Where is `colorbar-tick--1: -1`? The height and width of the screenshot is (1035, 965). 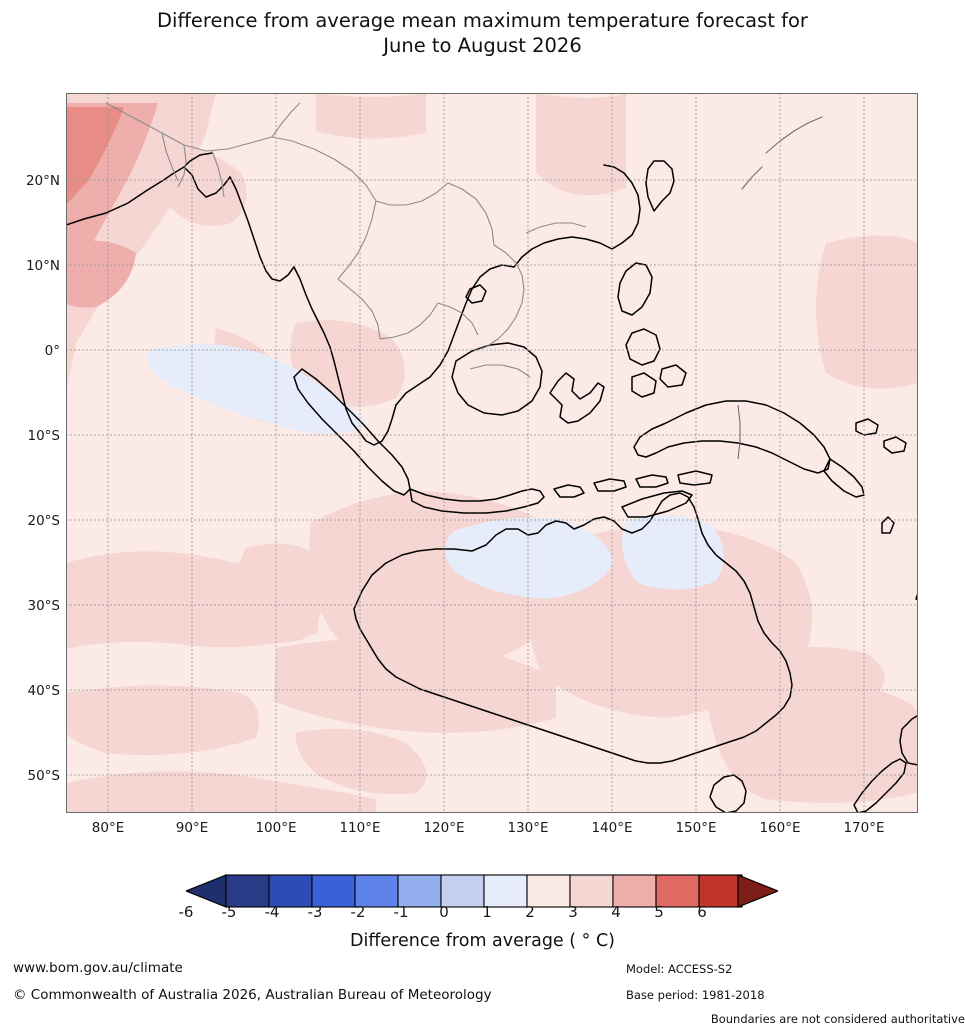 colorbar-tick--1: -1 is located at coordinates (401, 912).